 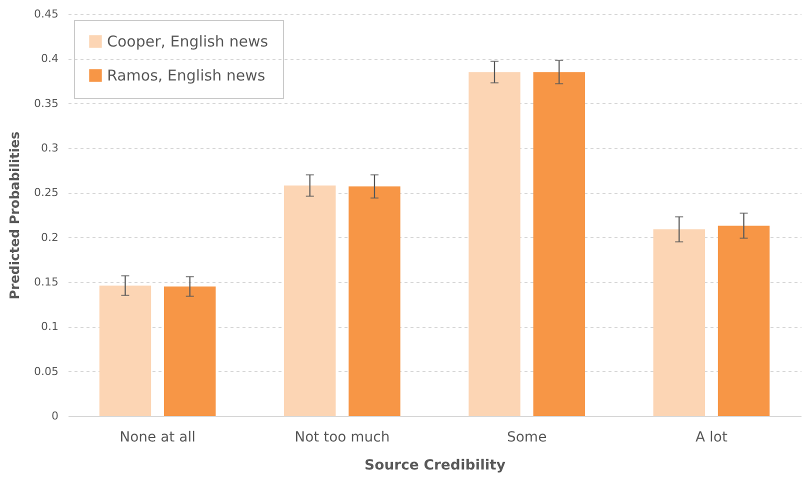 What do you see at coordinates (49, 237) in the screenshot?
I see `y-tick-label: 0.2` at bounding box center [49, 237].